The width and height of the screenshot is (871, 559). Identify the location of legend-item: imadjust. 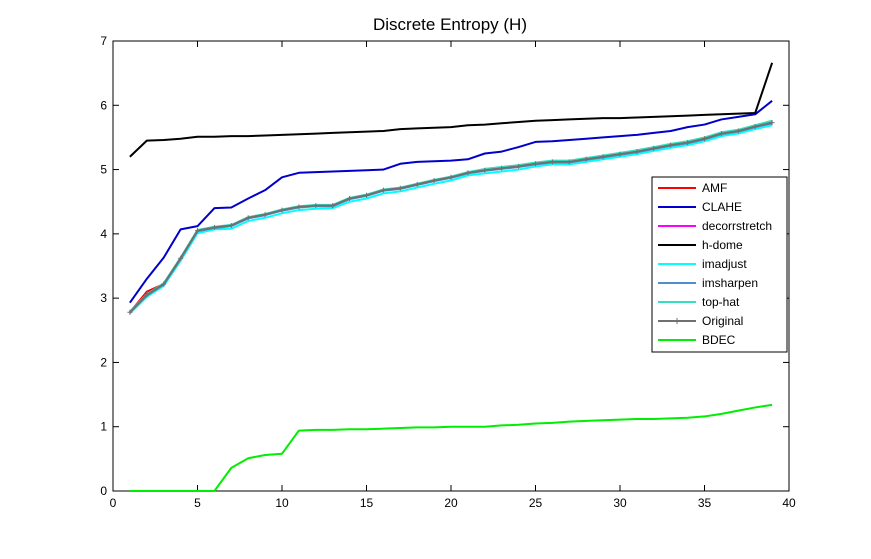
(702, 264).